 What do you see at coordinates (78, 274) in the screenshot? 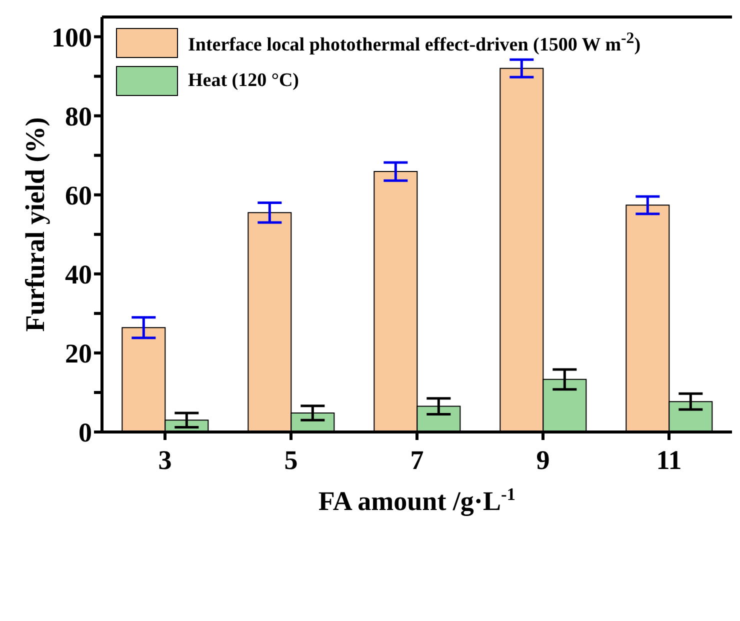
I see `y-tick-label: 40` at bounding box center [78, 274].